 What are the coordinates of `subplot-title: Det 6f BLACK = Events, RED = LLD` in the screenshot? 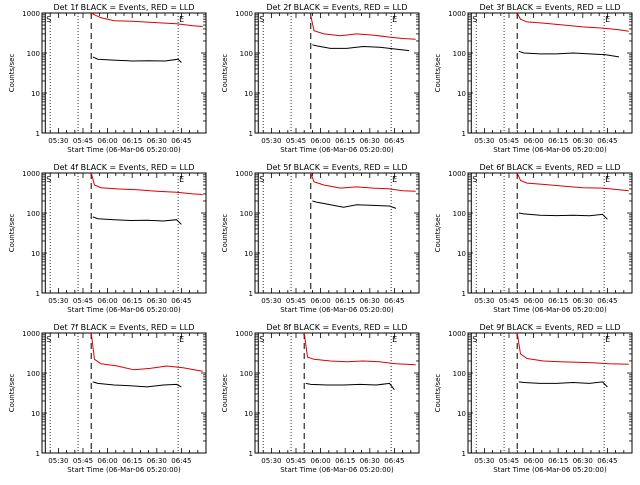 It's located at (549, 167).